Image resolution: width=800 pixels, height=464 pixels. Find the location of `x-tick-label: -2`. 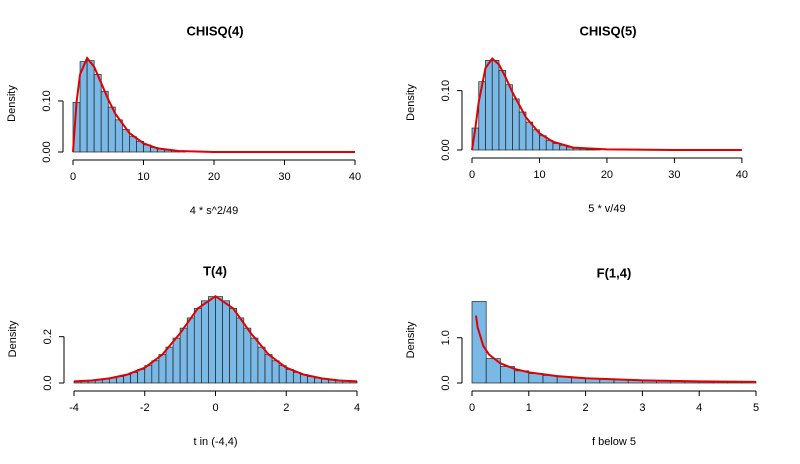

x-tick-label: -2 is located at coordinates (145, 408).